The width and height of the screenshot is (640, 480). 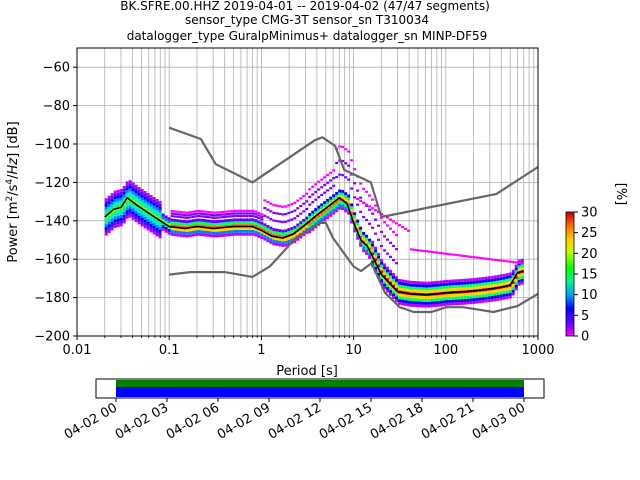 I want to click on timeline-tick-label: 04-02 15, so click(x=346, y=421).